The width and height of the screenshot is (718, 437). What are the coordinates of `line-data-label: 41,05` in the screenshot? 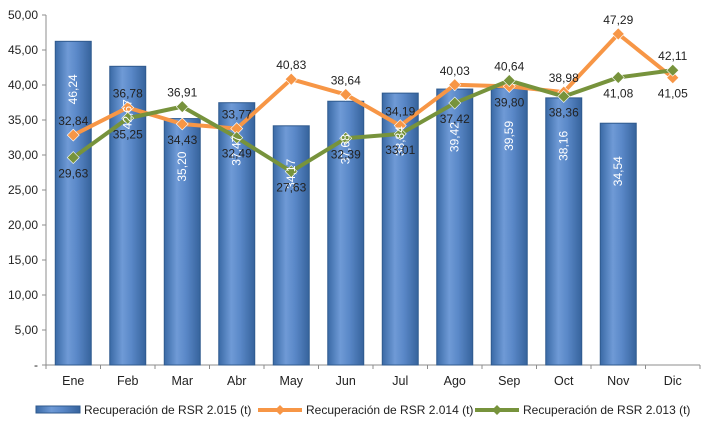 It's located at (673, 94).